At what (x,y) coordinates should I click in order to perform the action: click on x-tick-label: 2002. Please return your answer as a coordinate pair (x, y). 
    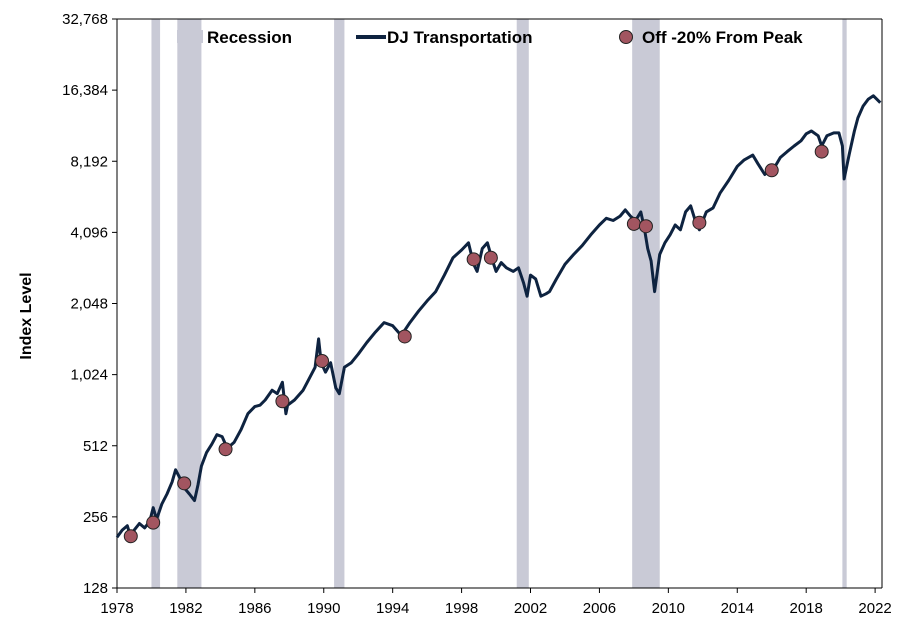
    Looking at the image, I should click on (530, 608).